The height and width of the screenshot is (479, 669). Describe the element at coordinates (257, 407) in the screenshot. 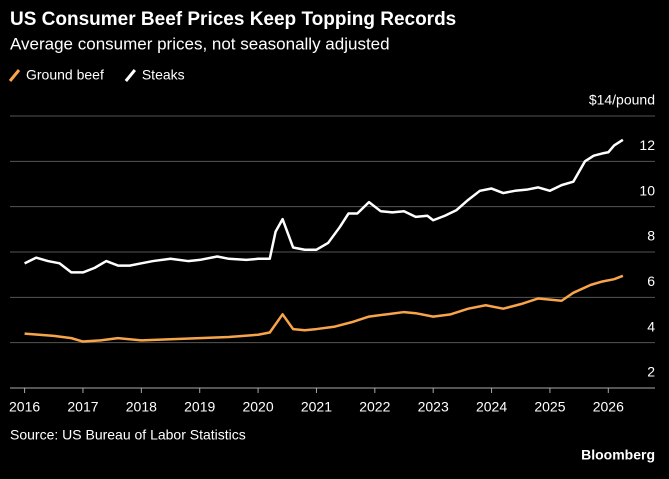

I see `x-tick-label: 2020` at that location.